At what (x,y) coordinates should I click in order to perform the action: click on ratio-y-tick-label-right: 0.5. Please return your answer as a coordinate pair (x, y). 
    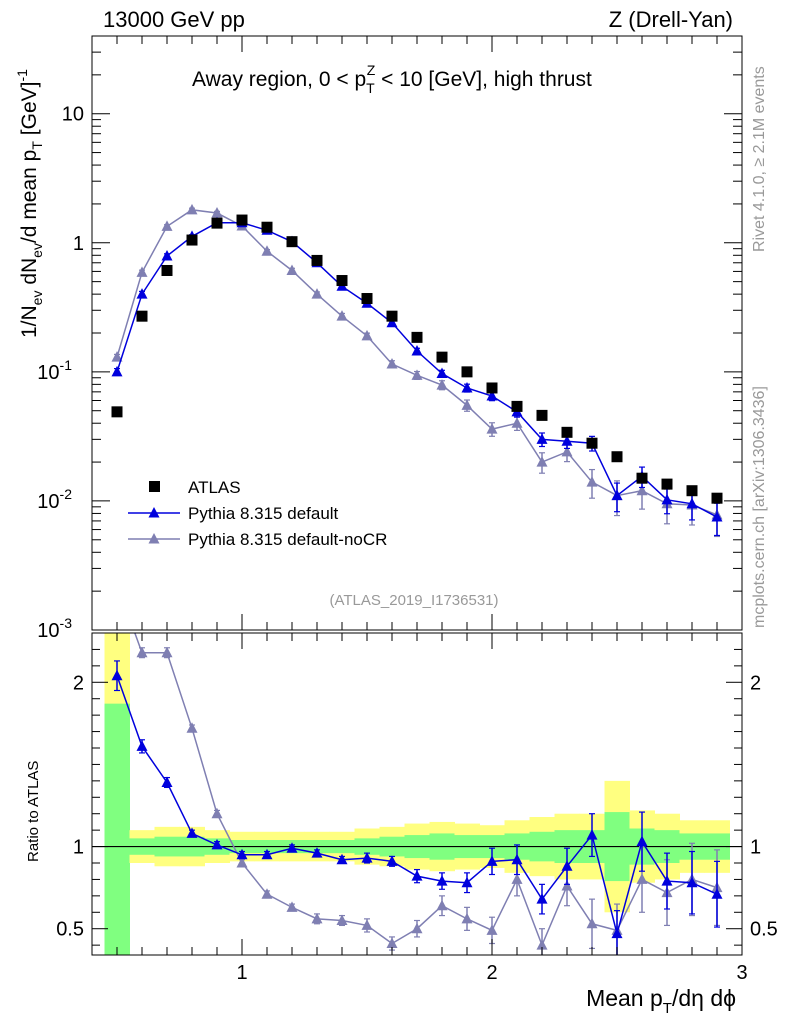
    Looking at the image, I should click on (764, 930).